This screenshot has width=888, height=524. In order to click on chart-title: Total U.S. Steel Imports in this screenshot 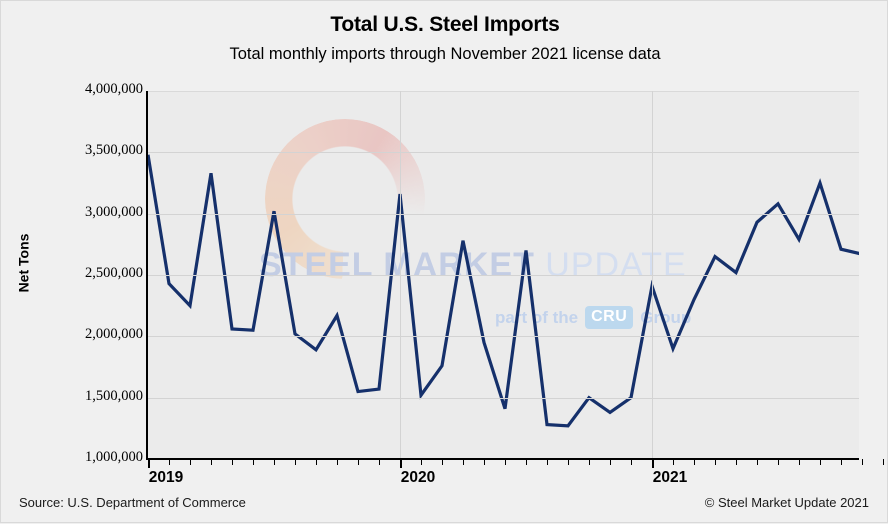, I will do `click(445, 24)`.